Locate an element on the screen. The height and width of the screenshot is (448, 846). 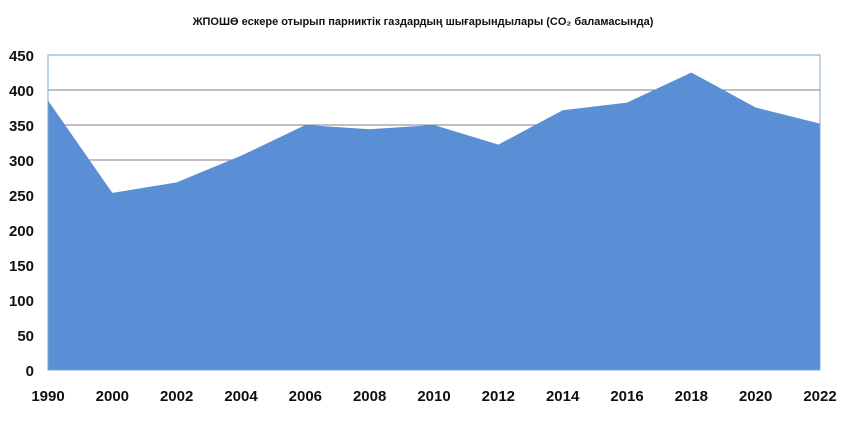
y-tick-label: 250 is located at coordinates (21, 196).